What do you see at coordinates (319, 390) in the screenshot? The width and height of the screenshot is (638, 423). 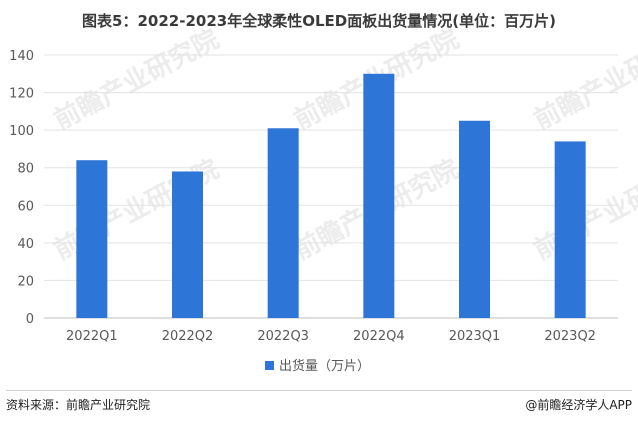 I see `footer-divider` at bounding box center [319, 390].